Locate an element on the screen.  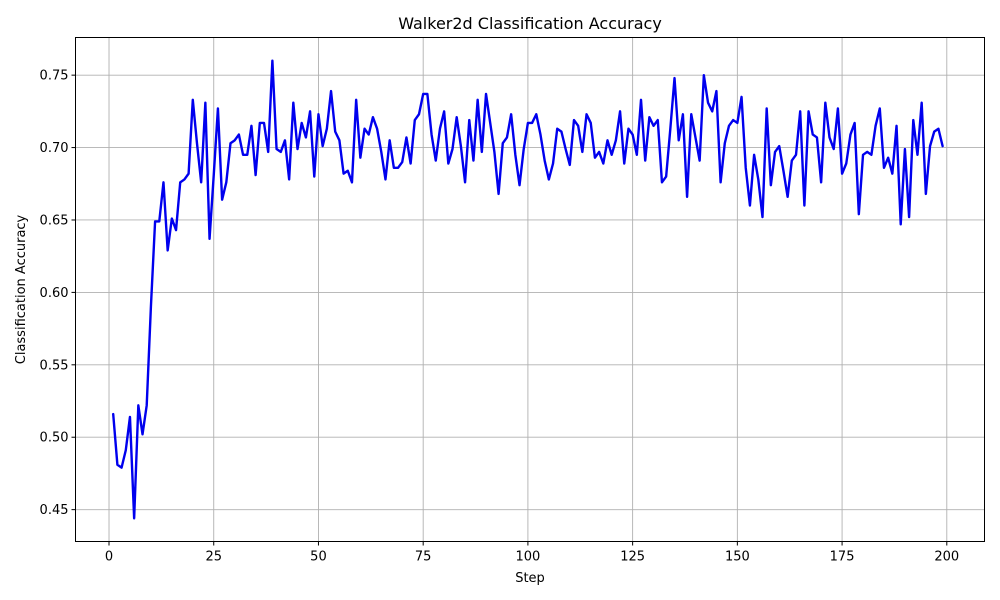
y-tick-label: 0.75 is located at coordinates (54, 76).